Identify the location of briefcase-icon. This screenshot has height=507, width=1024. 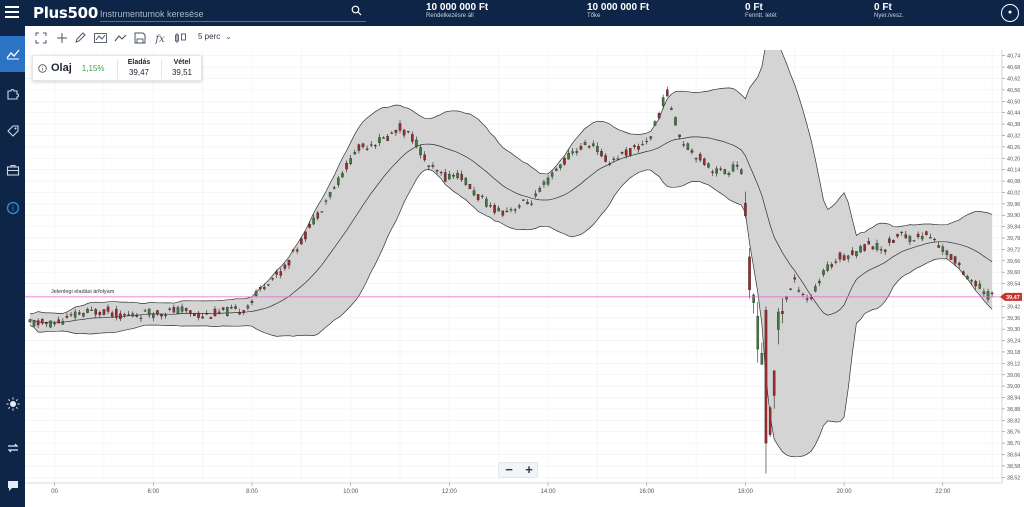
(12, 170).